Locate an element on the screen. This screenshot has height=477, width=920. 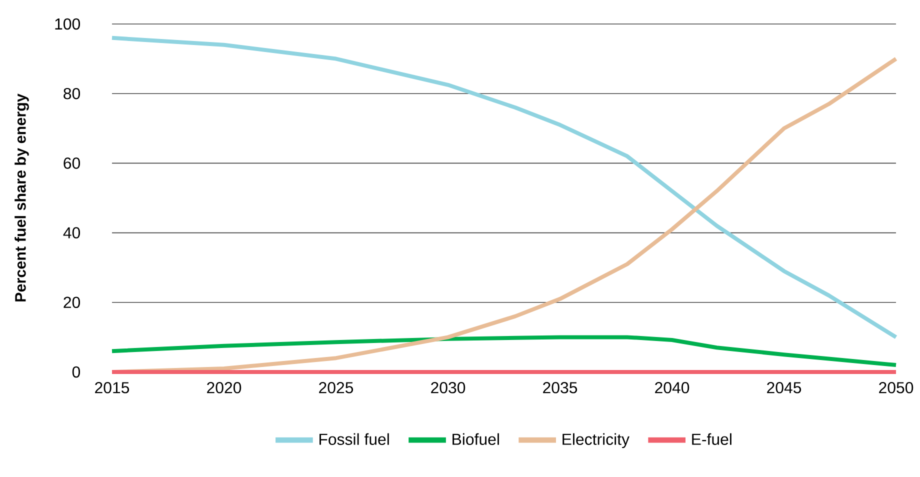
legend-label: Electricity is located at coordinates (596, 440).